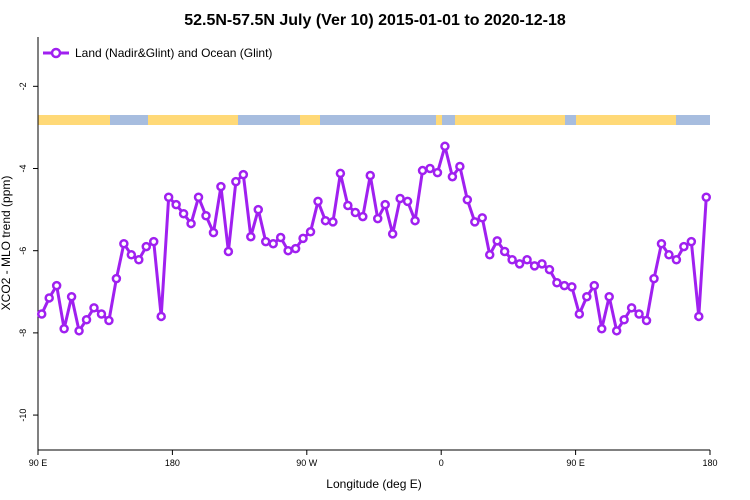 The height and width of the screenshot is (500, 750). I want to click on ocean-band, so click(374, 120).